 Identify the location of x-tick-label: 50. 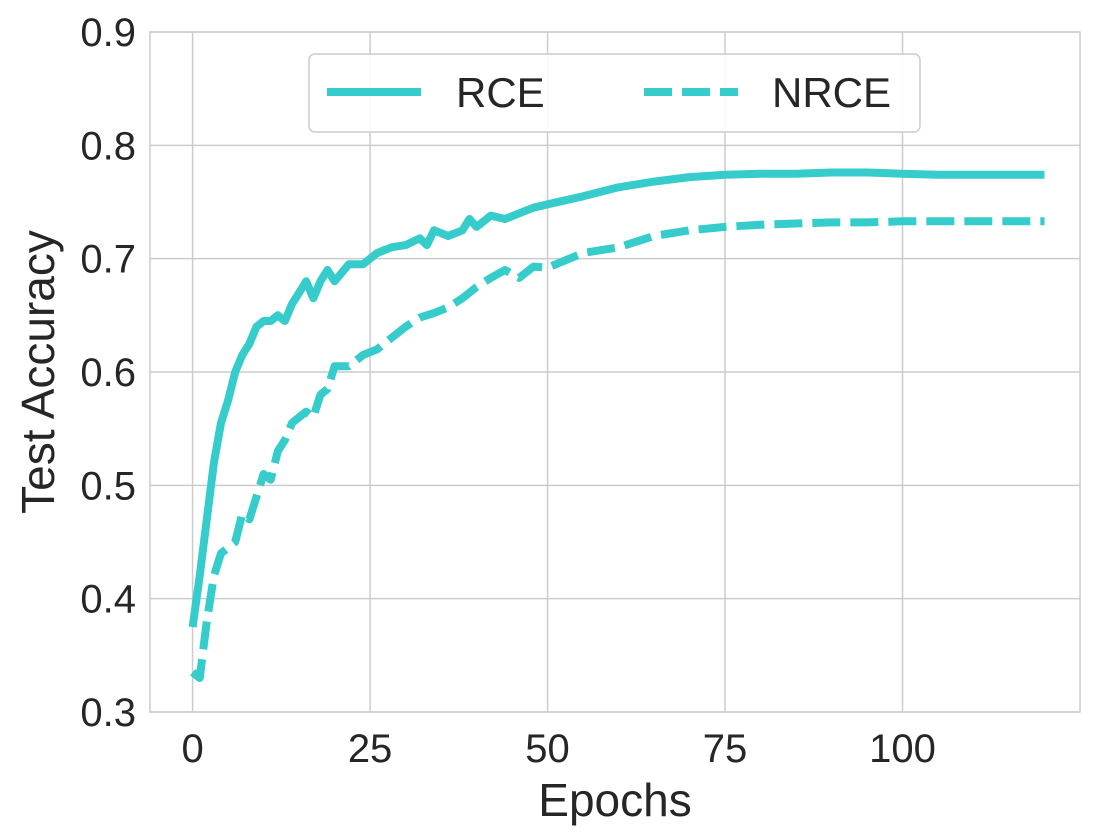
(547, 749).